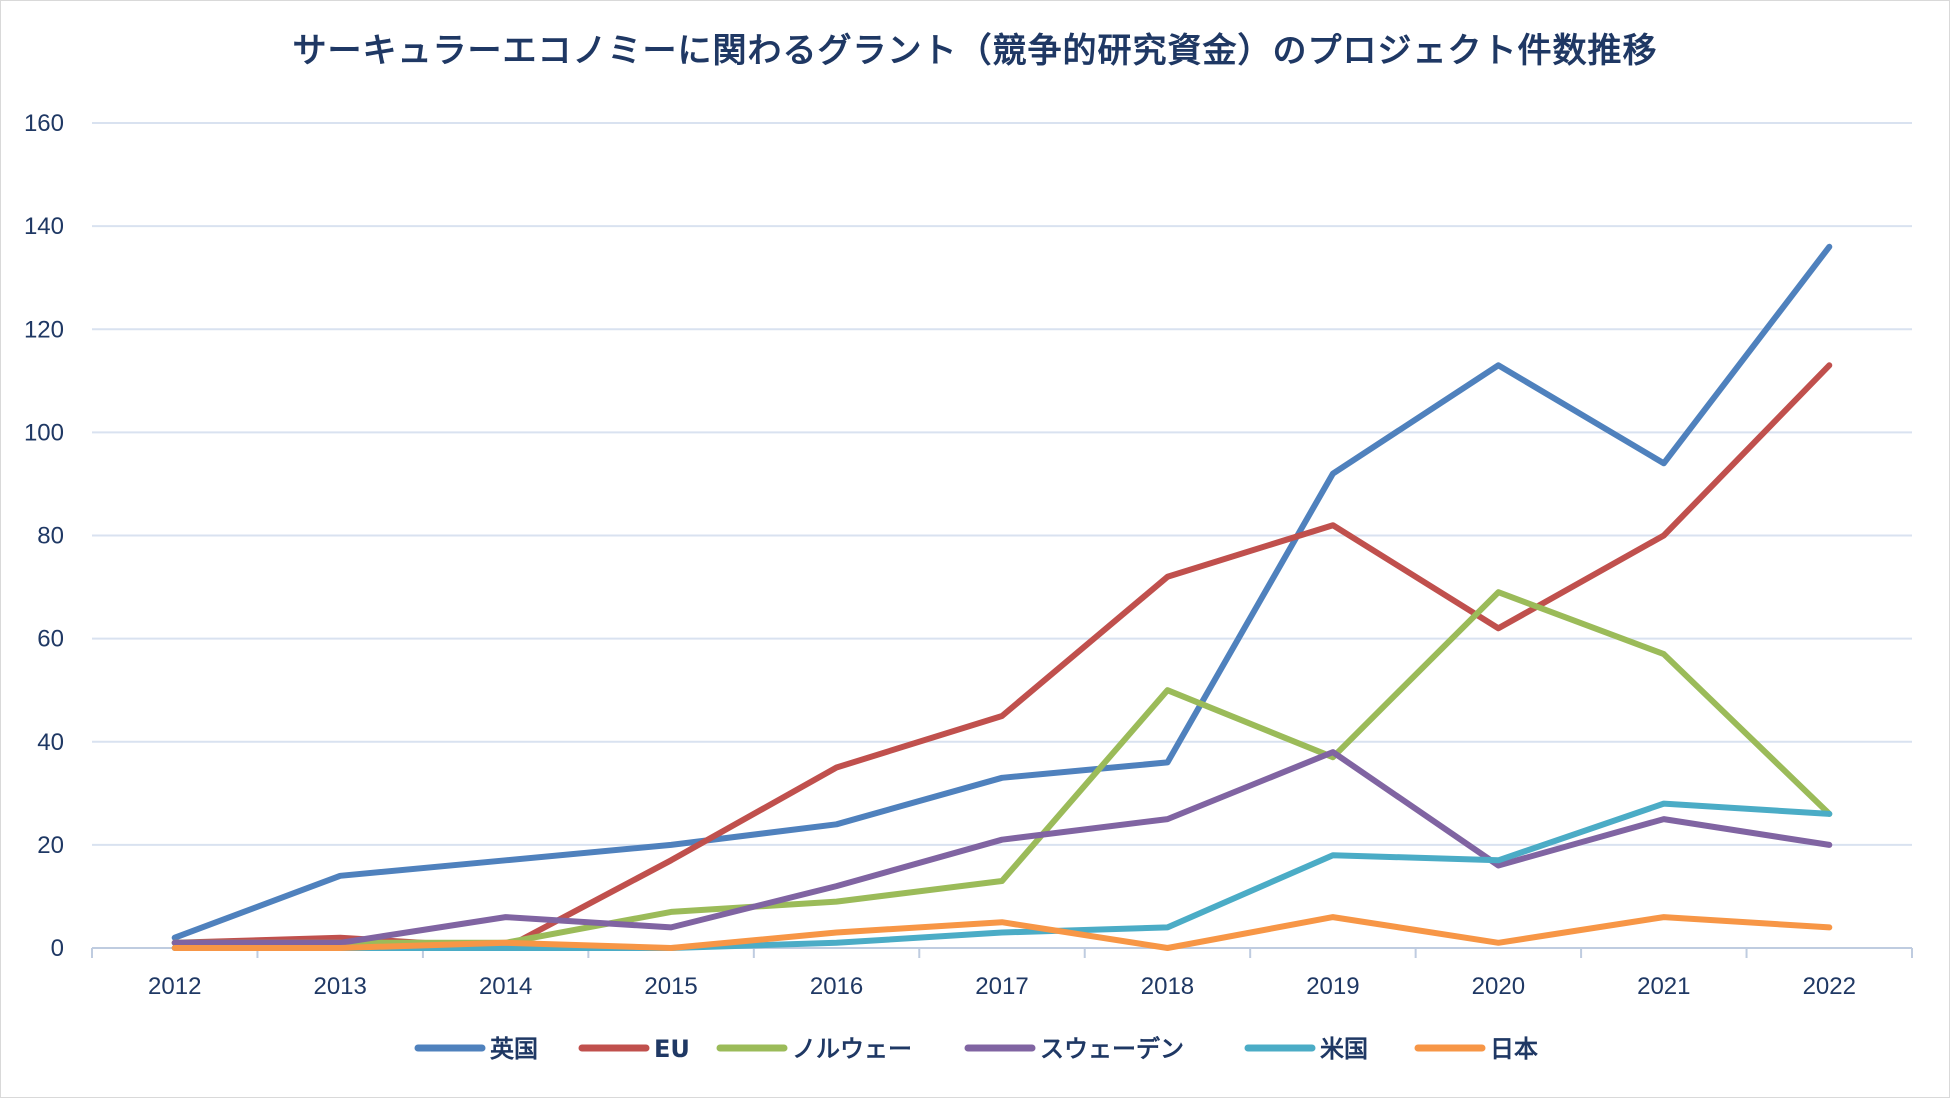 The image size is (1950, 1098). What do you see at coordinates (44, 432) in the screenshot?
I see `y-tick-label: 100` at bounding box center [44, 432].